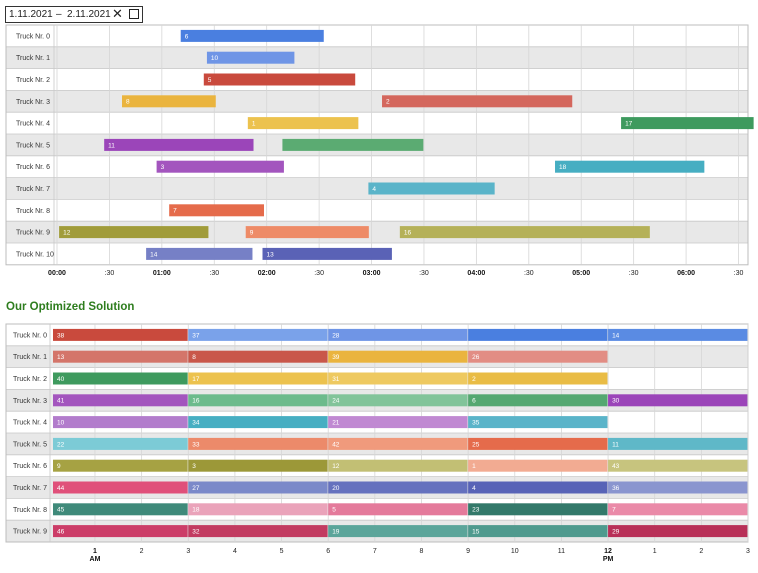 This screenshot has width=758, height=573. Describe the element at coordinates (163, 167) in the screenshot. I see `bar-label: 3` at that location.